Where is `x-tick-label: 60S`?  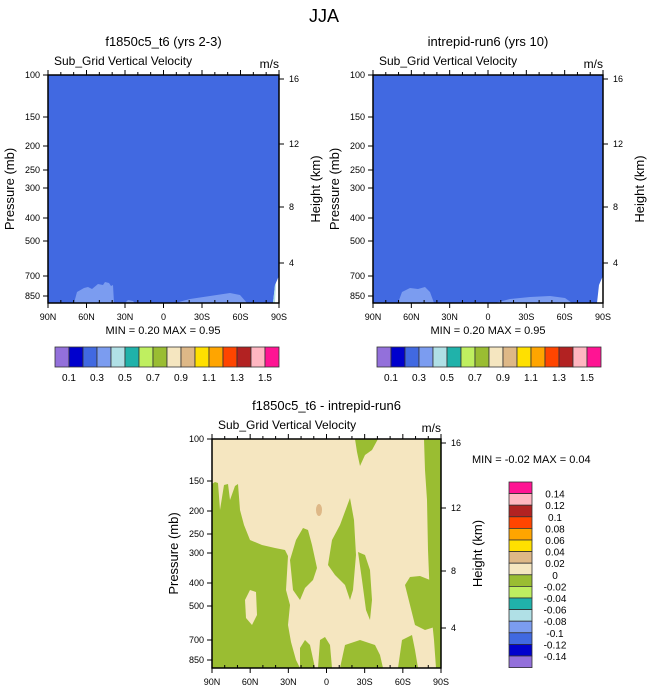
x-tick-label: 60S is located at coordinates (240, 317).